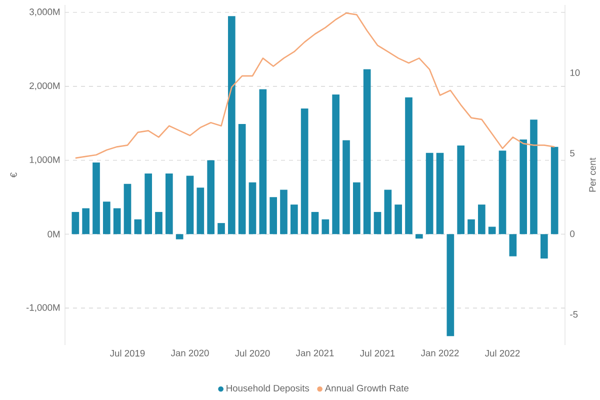 This screenshot has width=600, height=400. What do you see at coordinates (127, 353) in the screenshot?
I see `x-tick-label: Jul 2019` at bounding box center [127, 353].